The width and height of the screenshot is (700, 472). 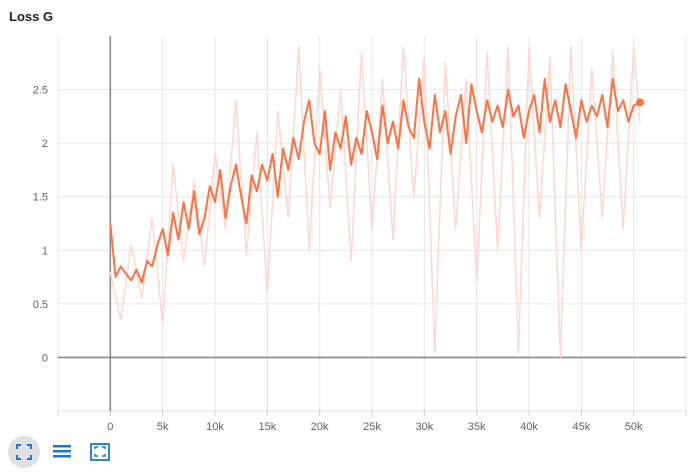 I want to click on x-tick-label: 5k, so click(x=163, y=425).